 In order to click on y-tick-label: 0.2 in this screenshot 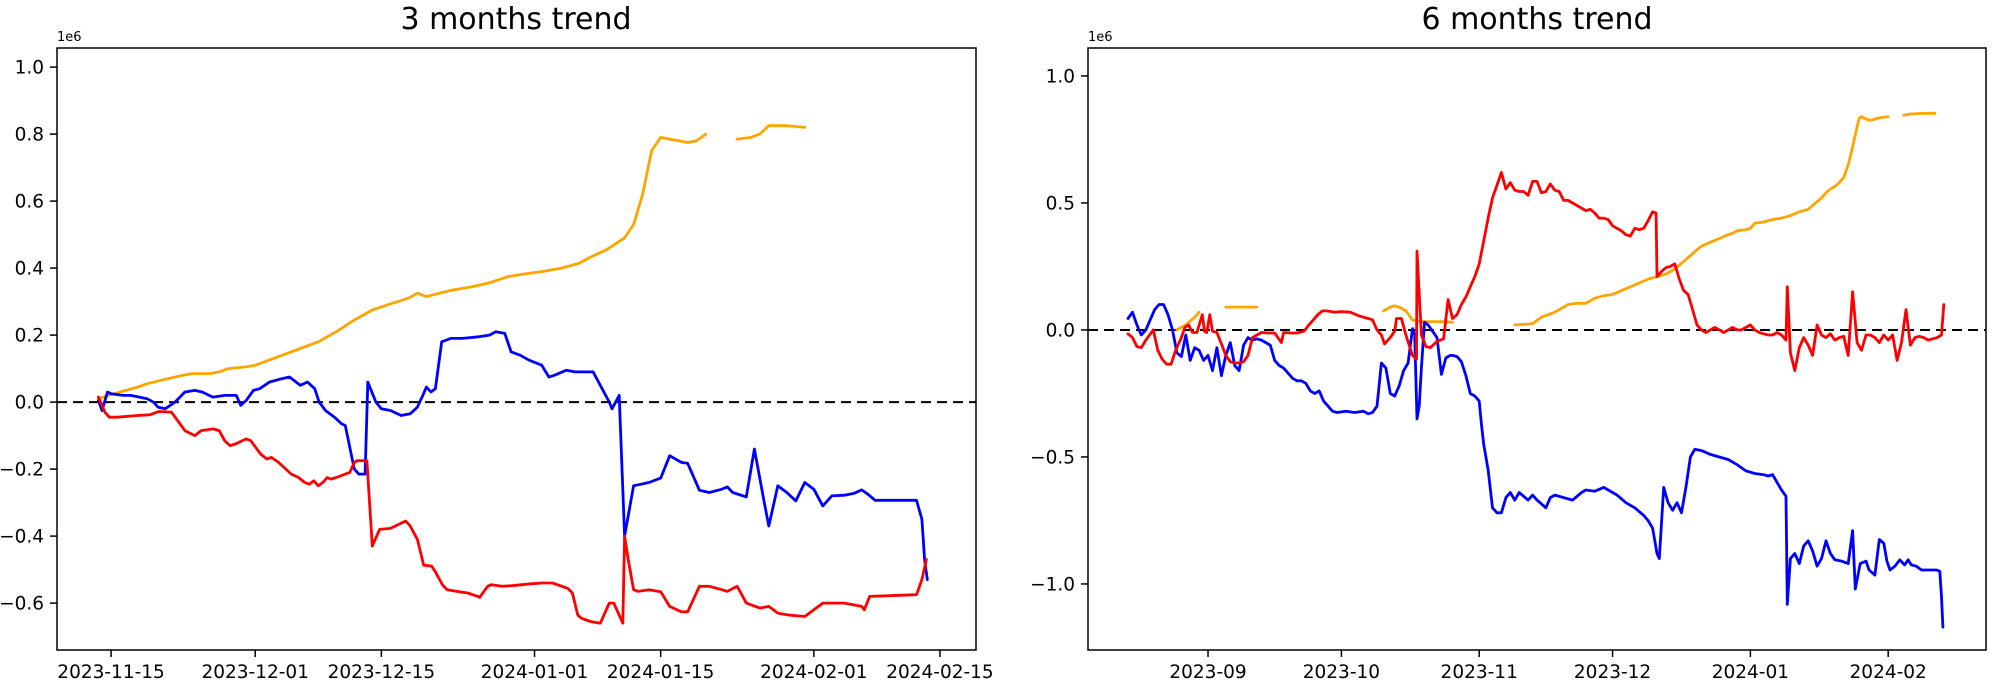, I will do `click(29, 336)`.